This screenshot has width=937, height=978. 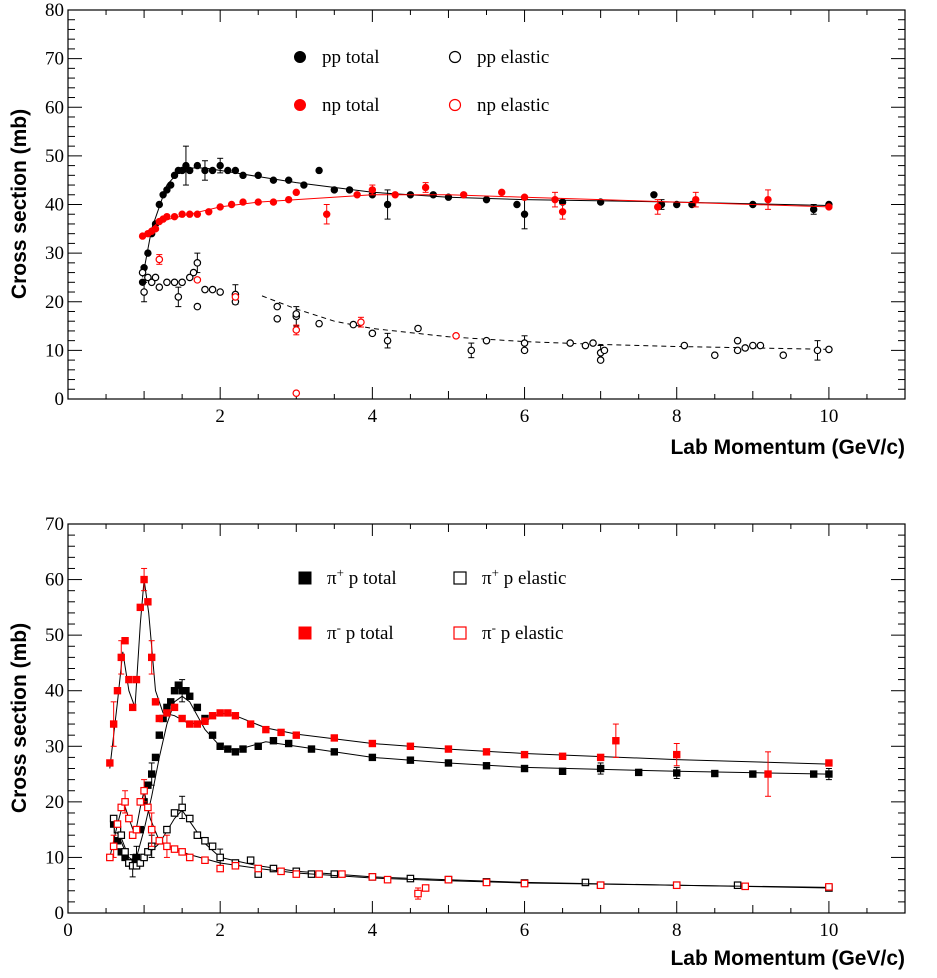 What do you see at coordinates (54, 107) in the screenshot?
I see `y-tick-label: 60` at bounding box center [54, 107].